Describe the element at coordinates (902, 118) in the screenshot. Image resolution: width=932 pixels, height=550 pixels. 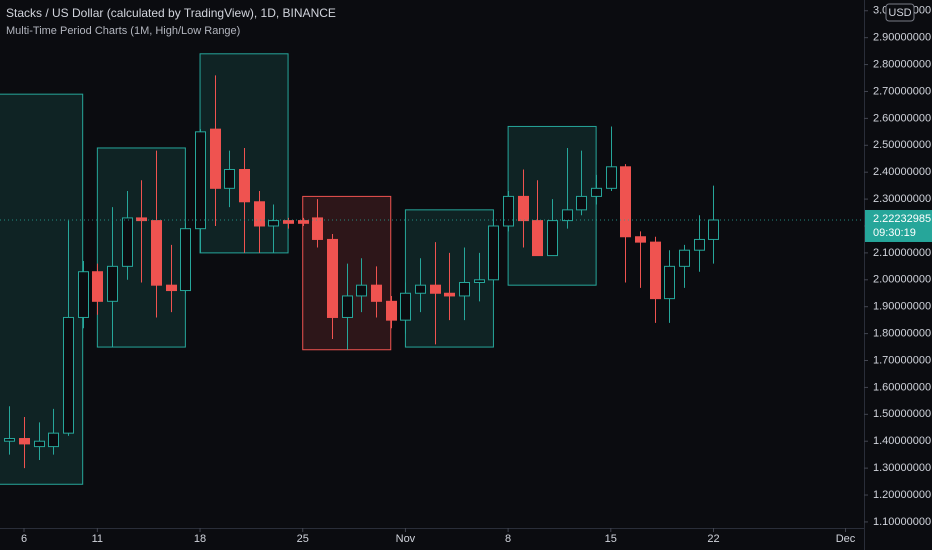
I see `y-tick-label: 2.60000000` at that location.